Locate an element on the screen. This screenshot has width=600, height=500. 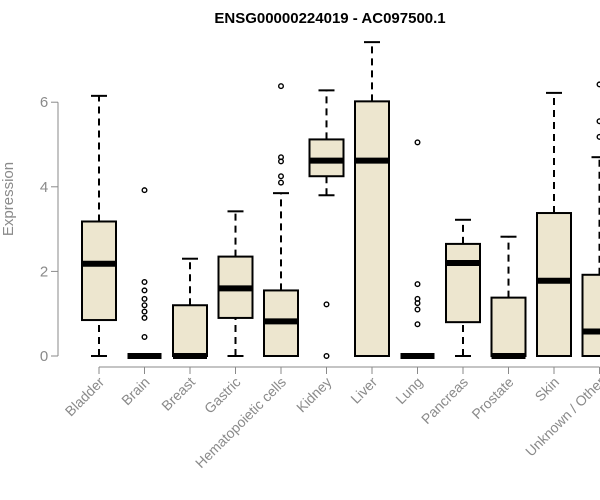
box-breast is located at coordinates (190, 308).